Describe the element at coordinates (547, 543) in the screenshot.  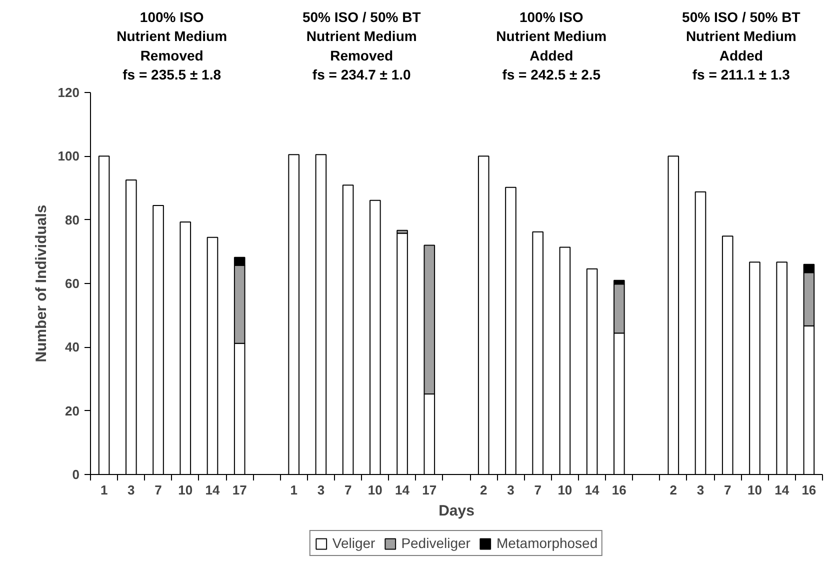
I see `legend-label: Metamorphosed` at that location.